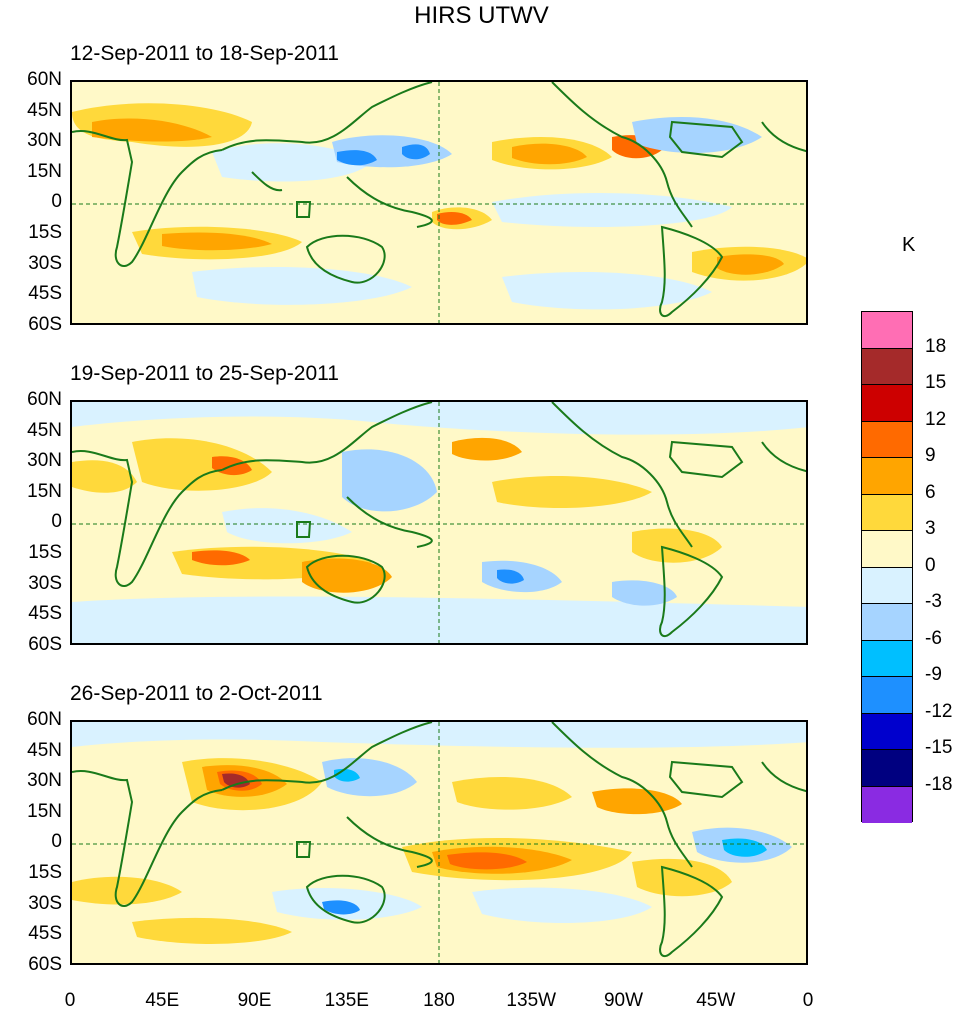 The image size is (963, 1013). I want to click on colorbar-label: 0, so click(930, 565).